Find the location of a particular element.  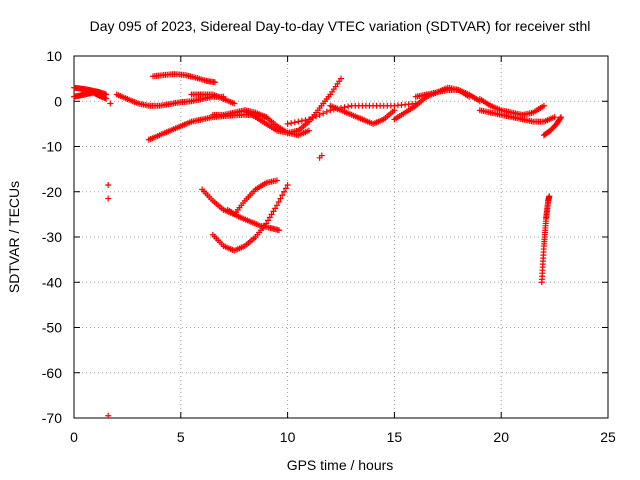

y-tick-label: 10 is located at coordinates (54, 56).